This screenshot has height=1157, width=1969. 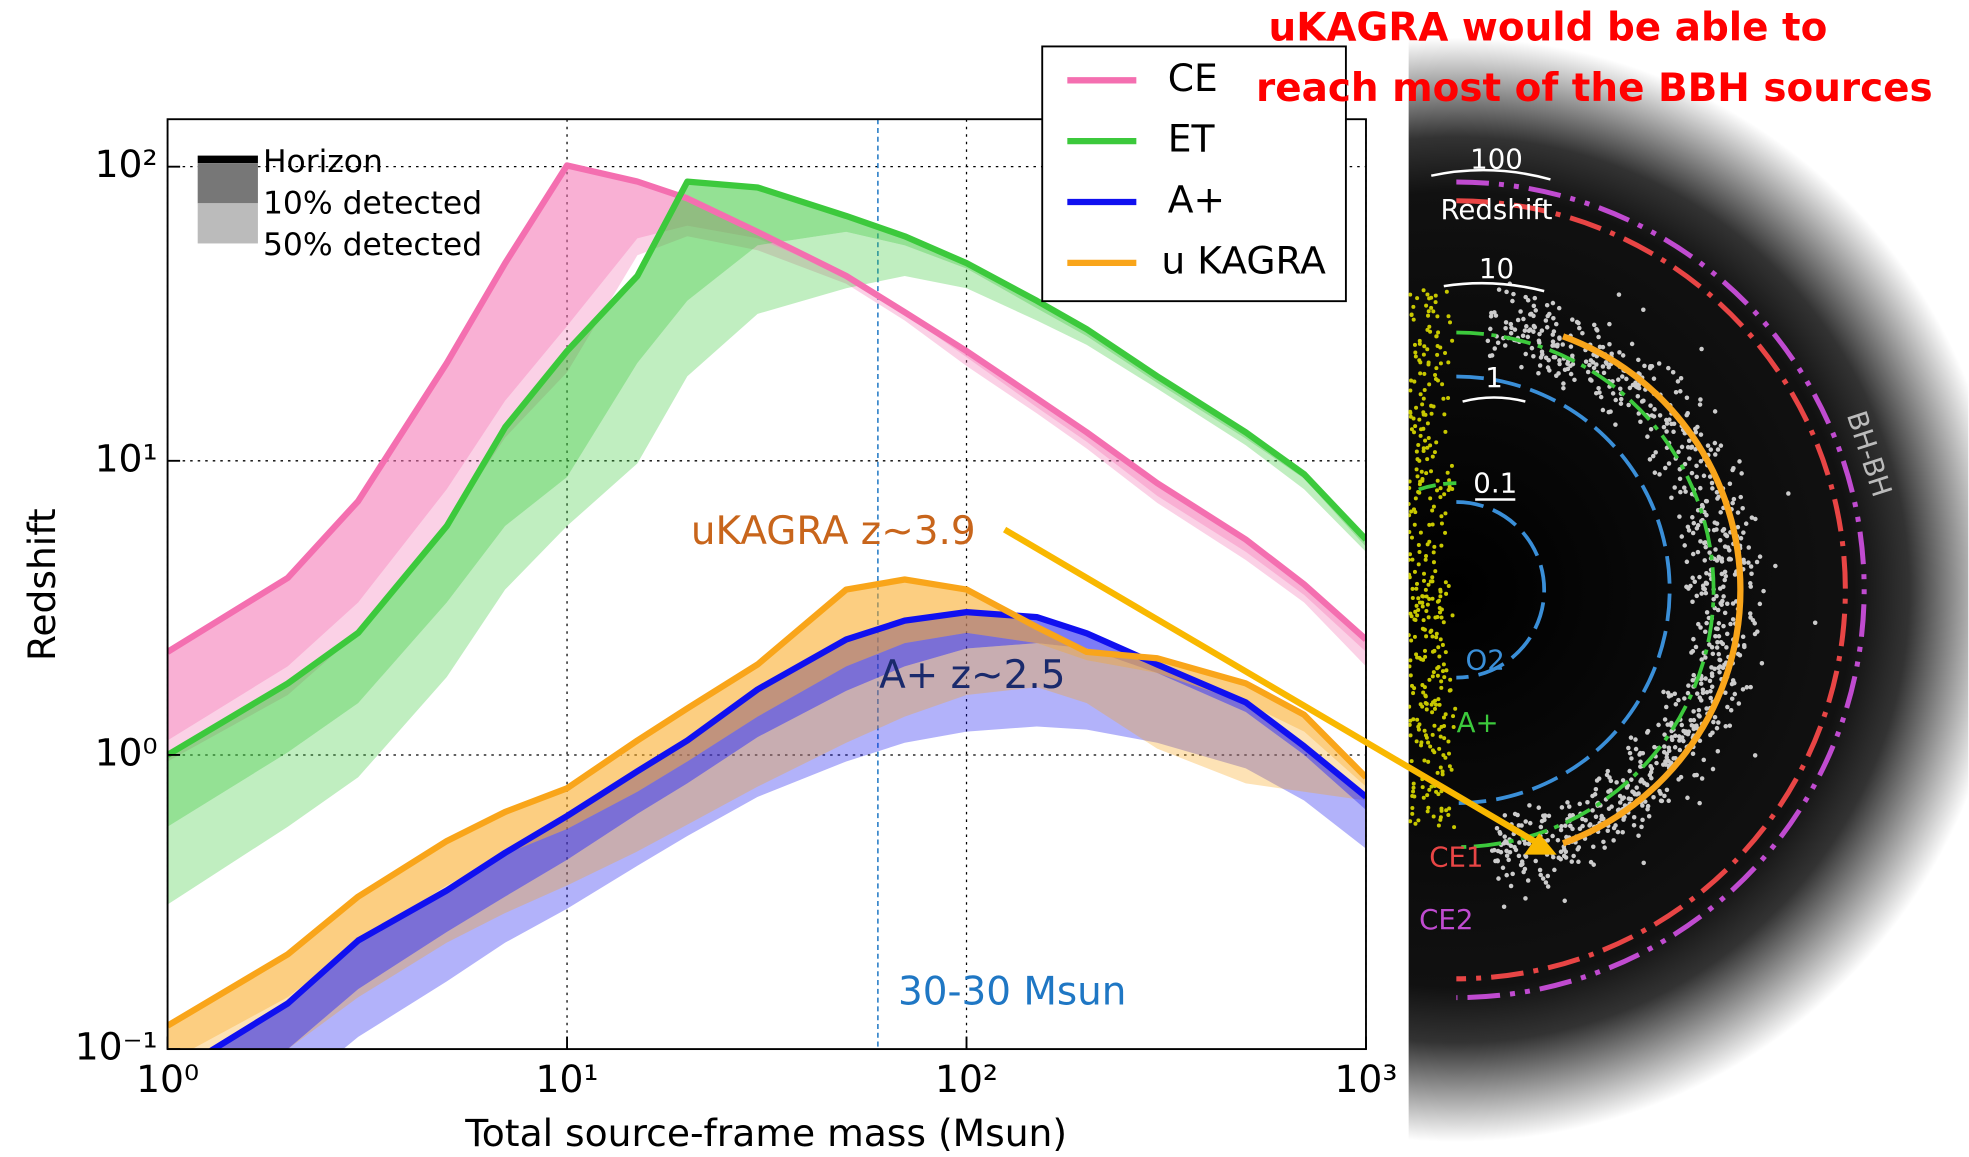 I want to click on y-tick-label: 10⁰, so click(x=126, y=752).